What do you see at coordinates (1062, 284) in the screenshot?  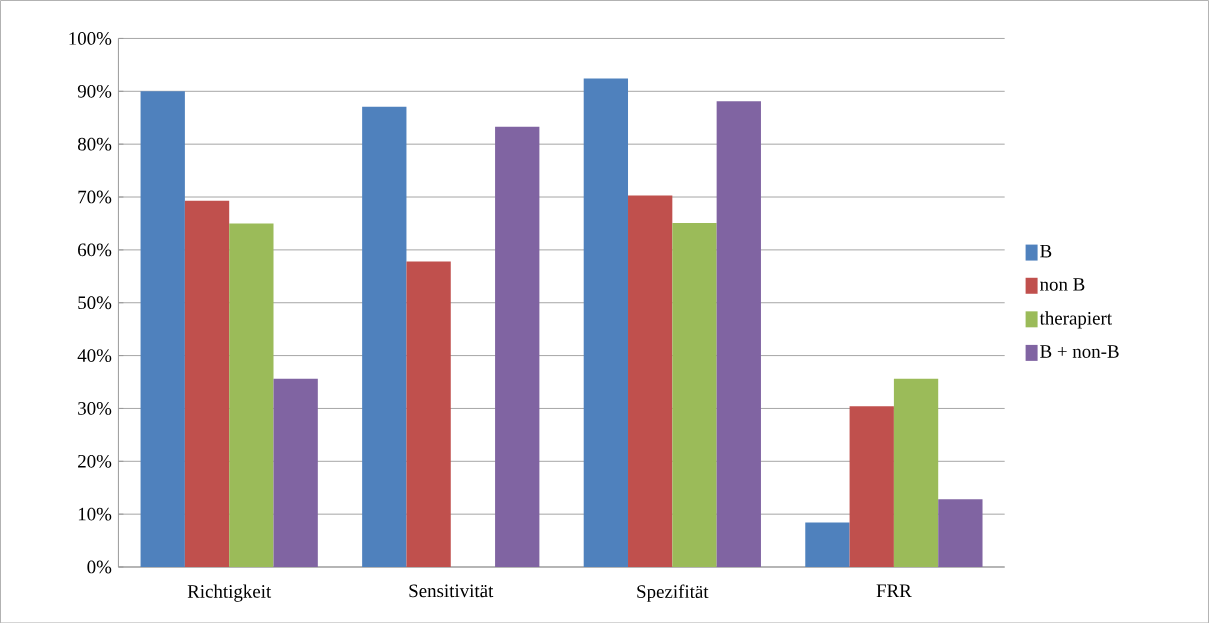 I see `legend-label: non B` at bounding box center [1062, 284].